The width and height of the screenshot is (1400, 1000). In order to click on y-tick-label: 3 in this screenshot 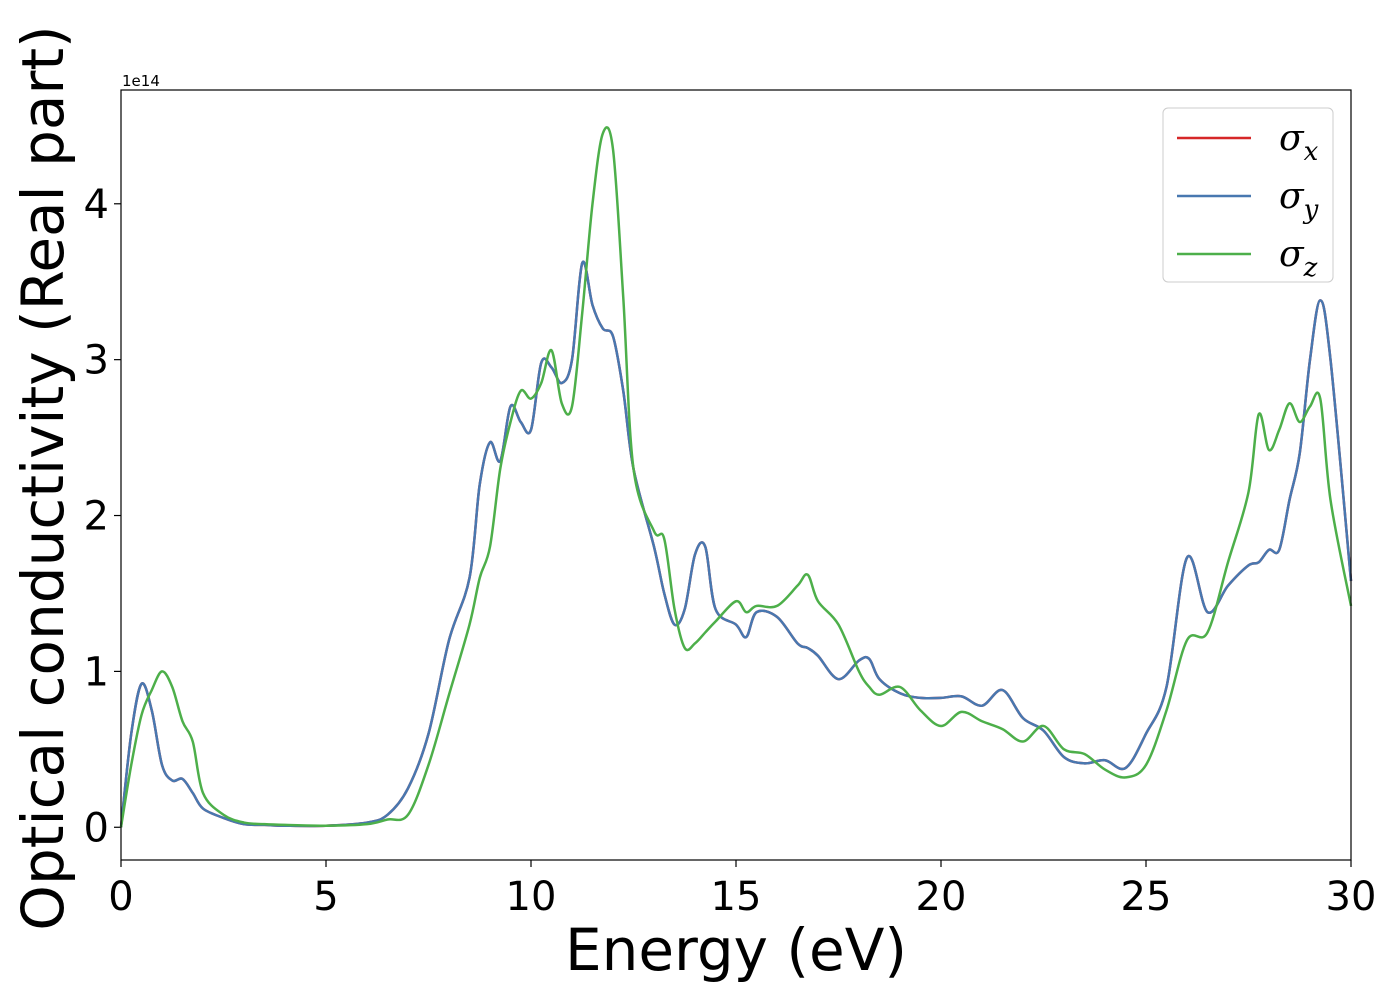, I will do `click(96, 361)`.